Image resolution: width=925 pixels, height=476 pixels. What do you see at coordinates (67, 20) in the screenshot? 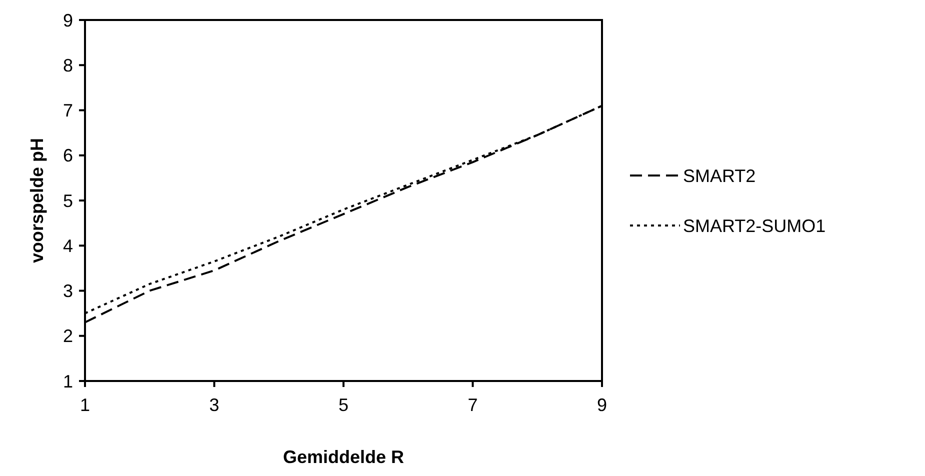
I see `y-tick-label: 9` at bounding box center [67, 20].